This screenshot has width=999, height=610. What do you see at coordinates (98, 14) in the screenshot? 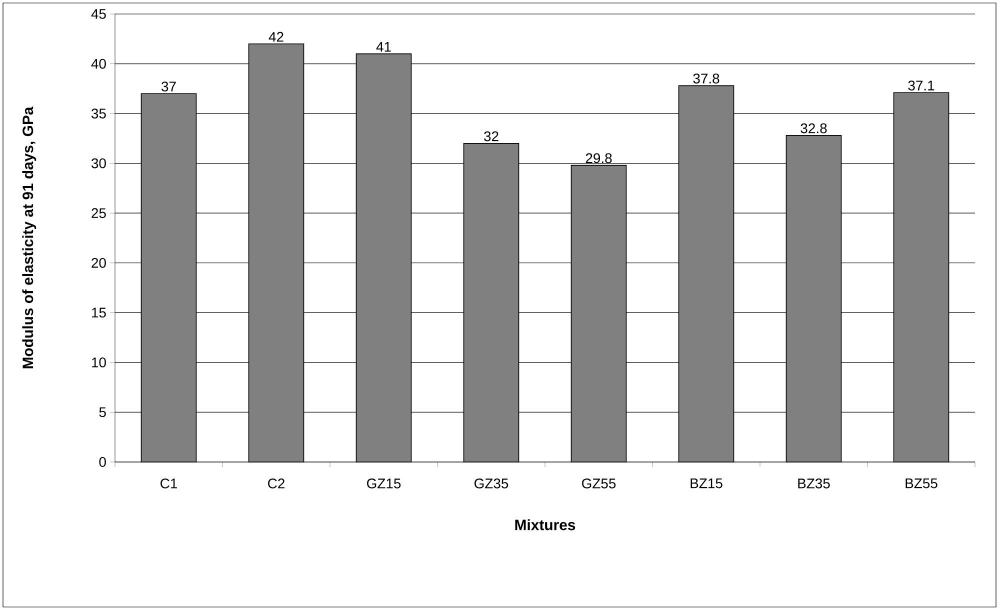
I see `y-tick-label: 45` at bounding box center [98, 14].